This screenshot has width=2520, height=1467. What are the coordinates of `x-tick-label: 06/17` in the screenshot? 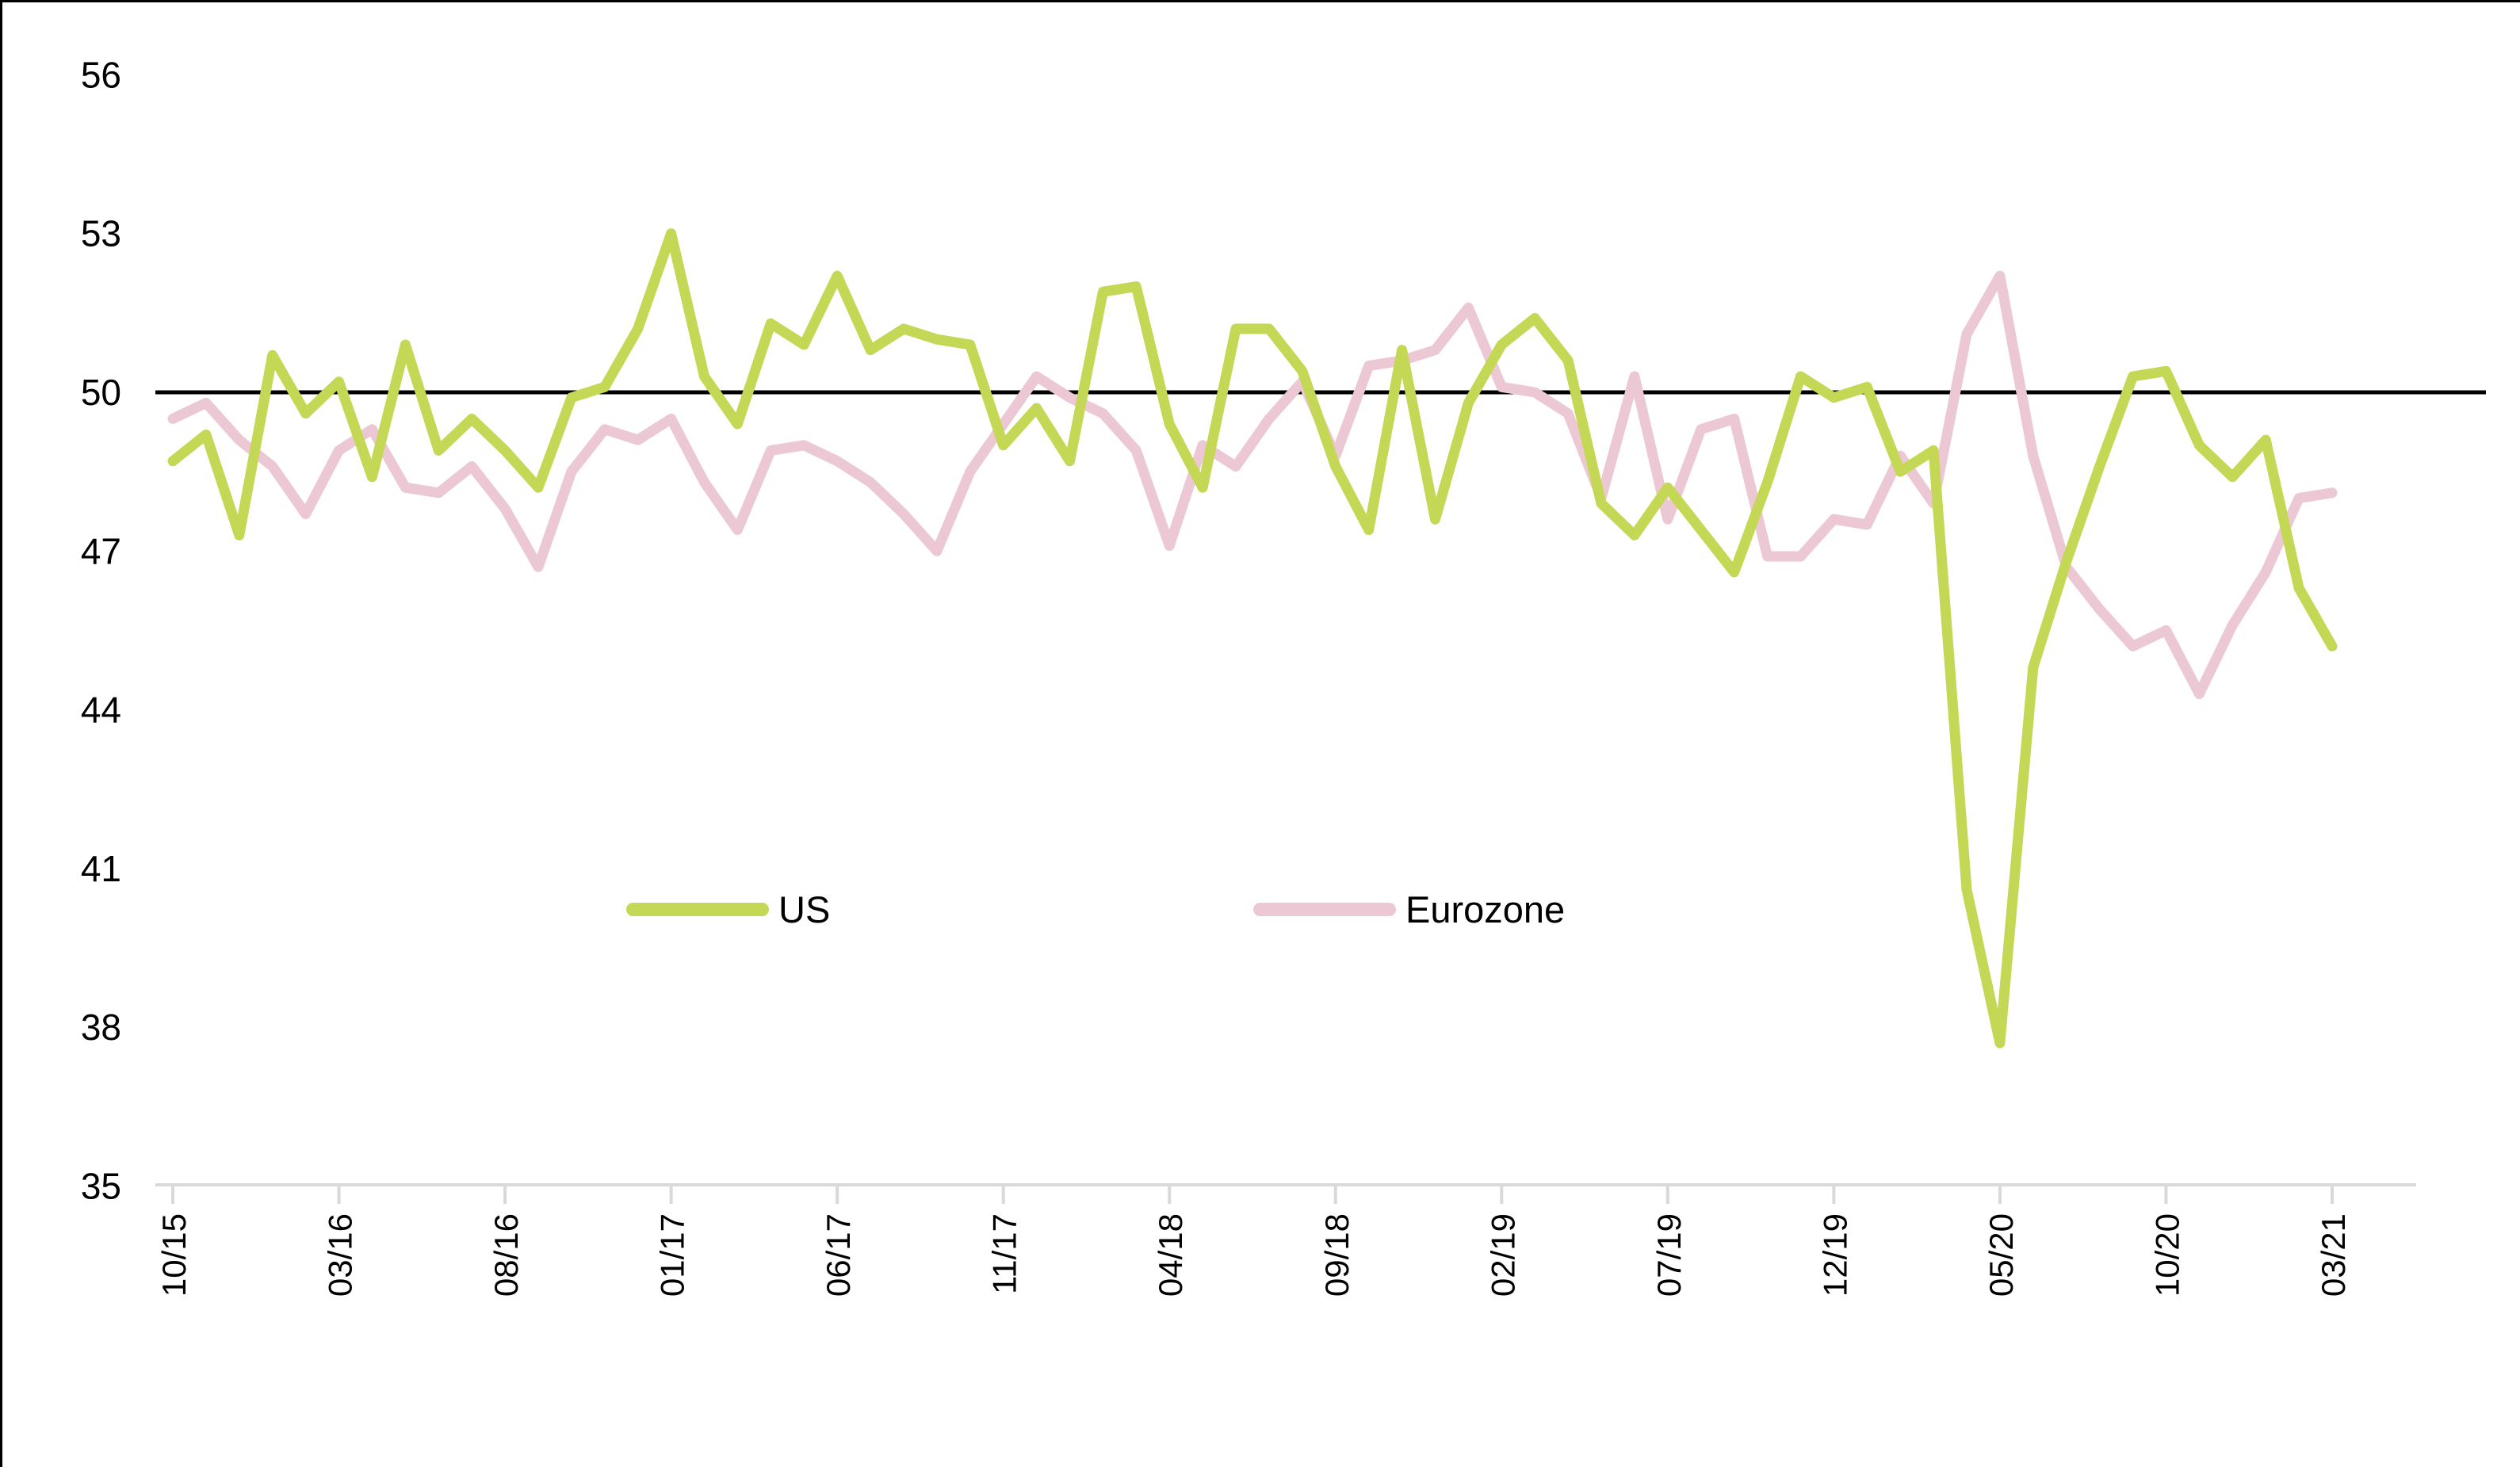 It's located at (838, 1255).